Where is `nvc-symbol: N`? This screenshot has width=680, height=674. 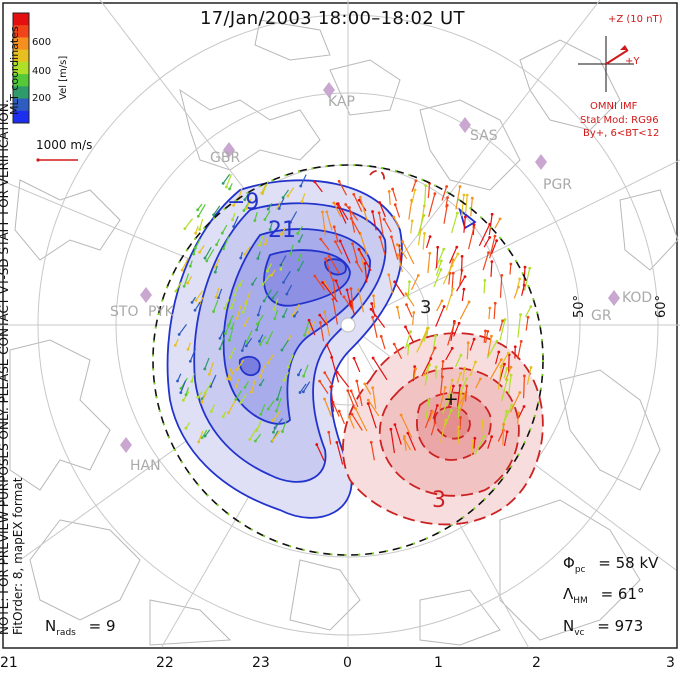
nvc-symbol: N is located at coordinates (569, 626).